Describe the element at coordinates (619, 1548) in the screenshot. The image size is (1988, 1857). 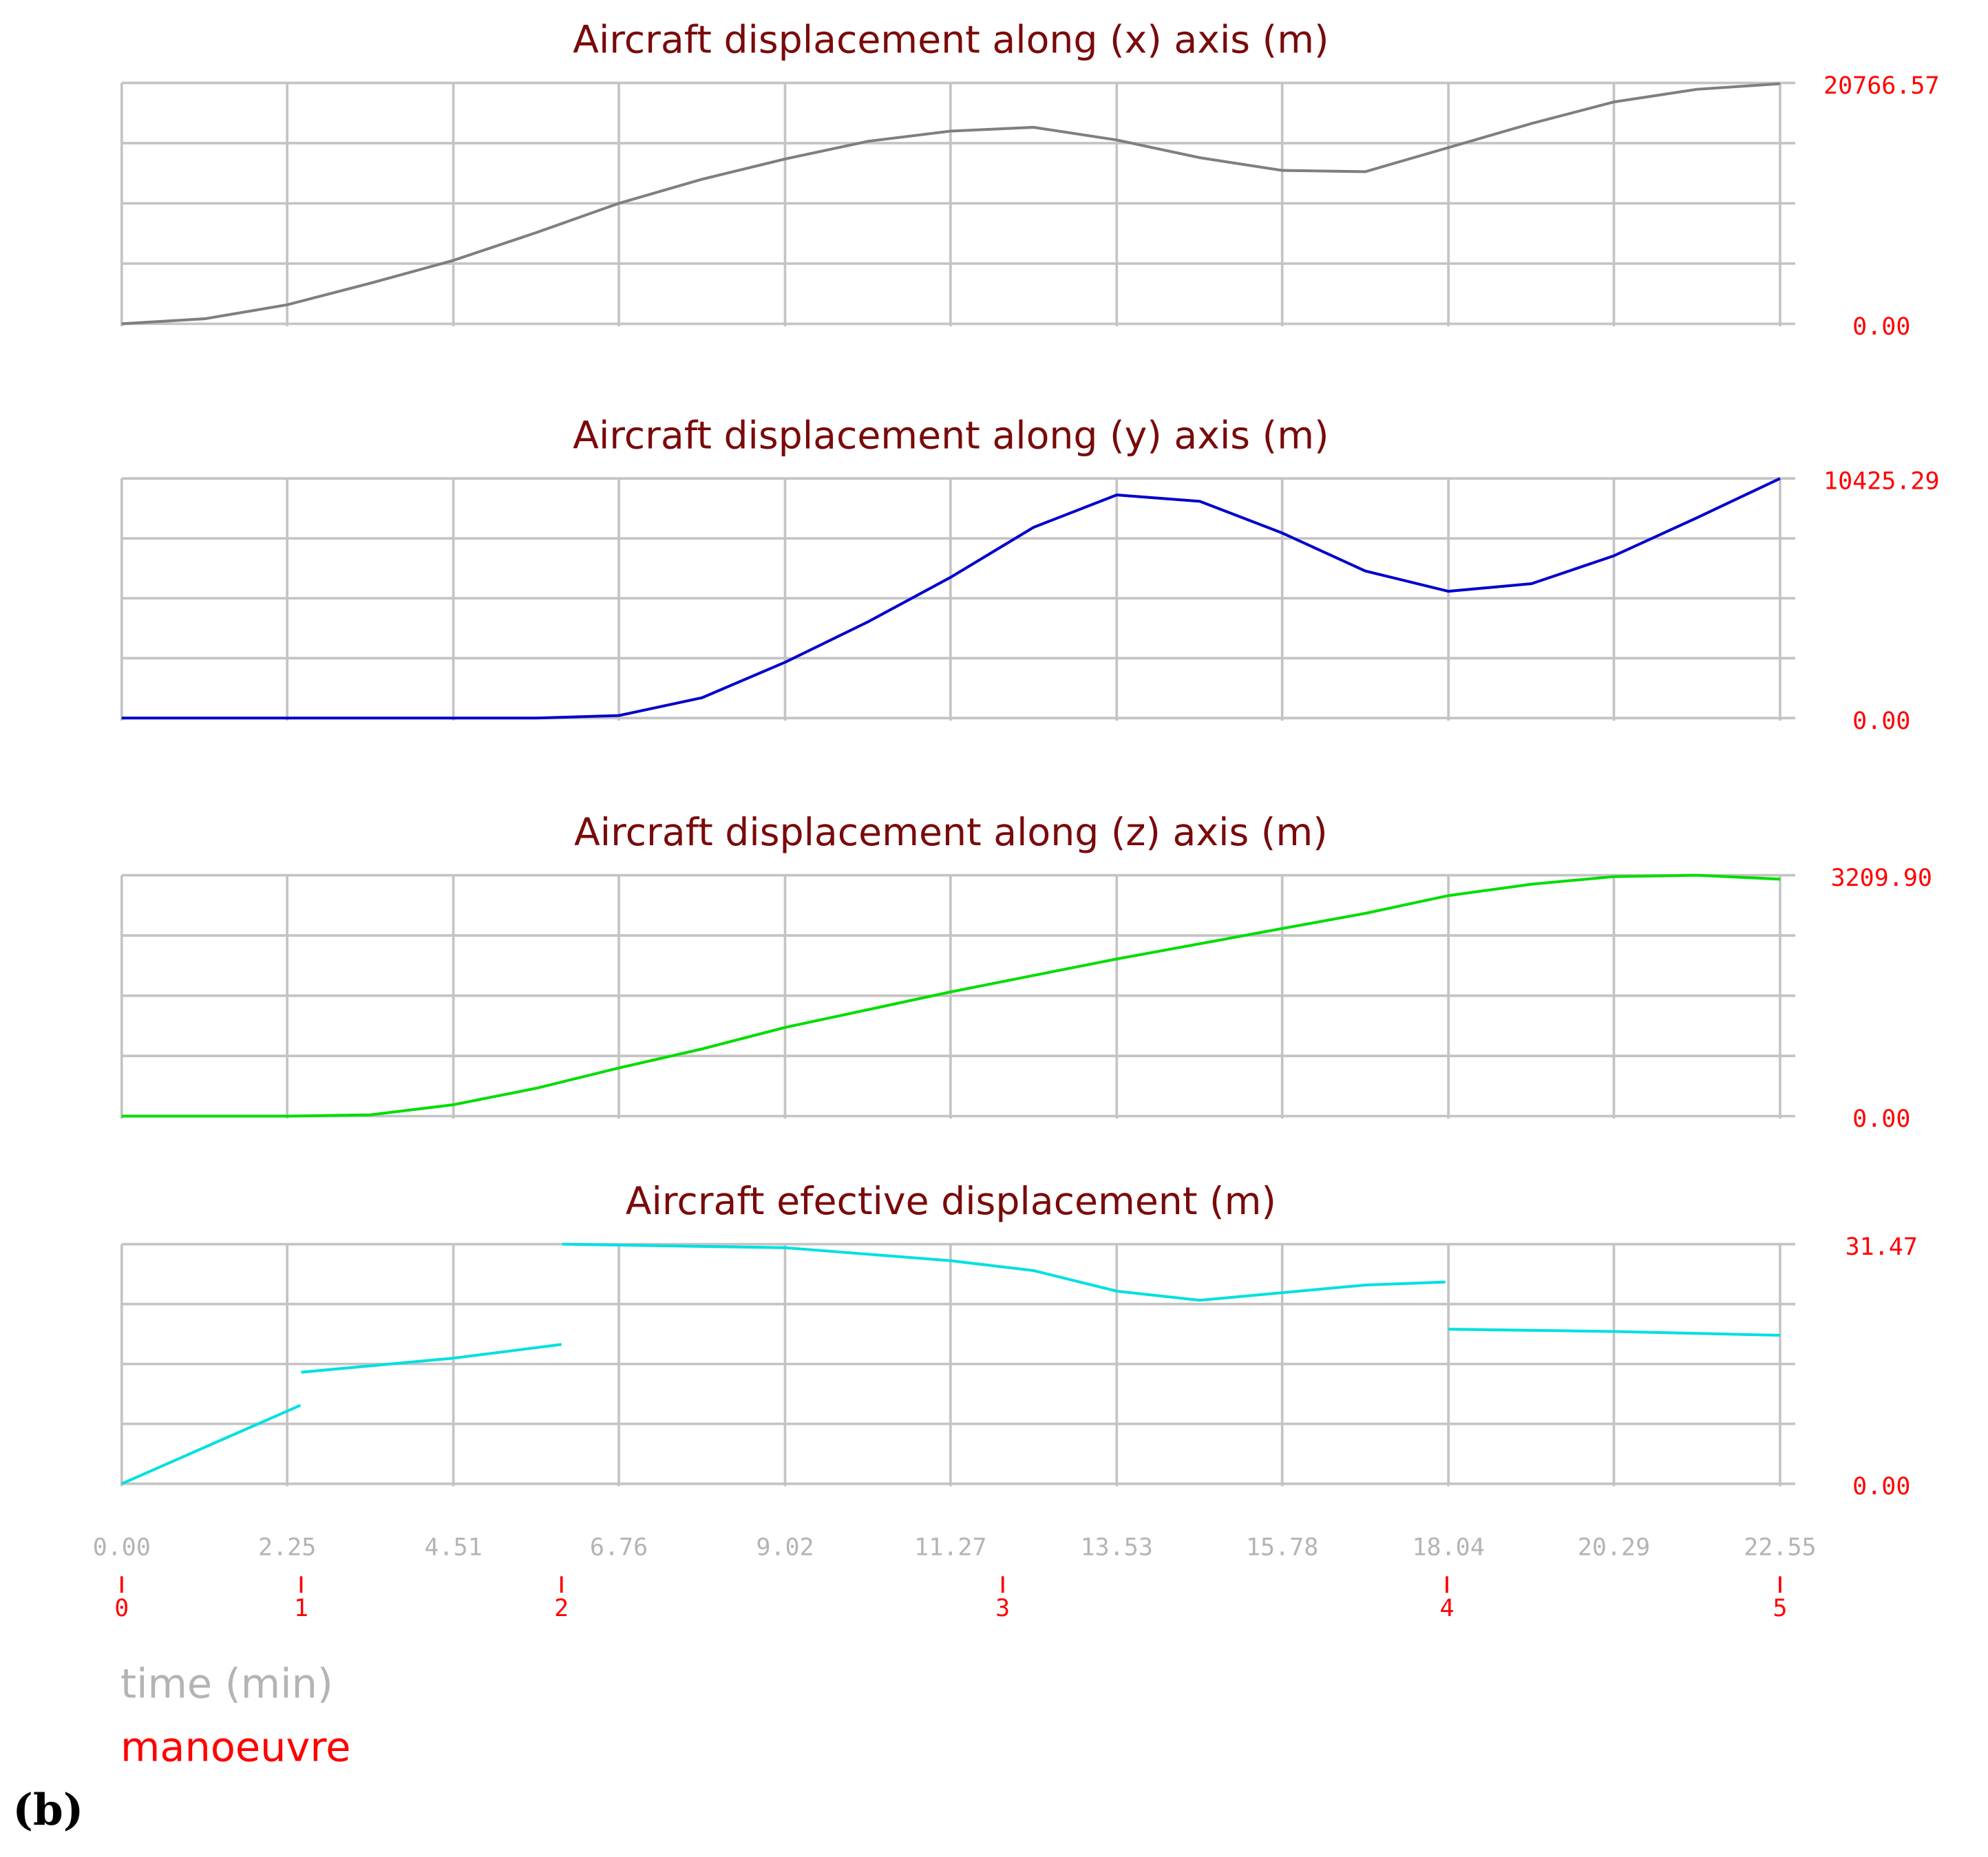
I see `x-tick-label: 6.76` at that location.